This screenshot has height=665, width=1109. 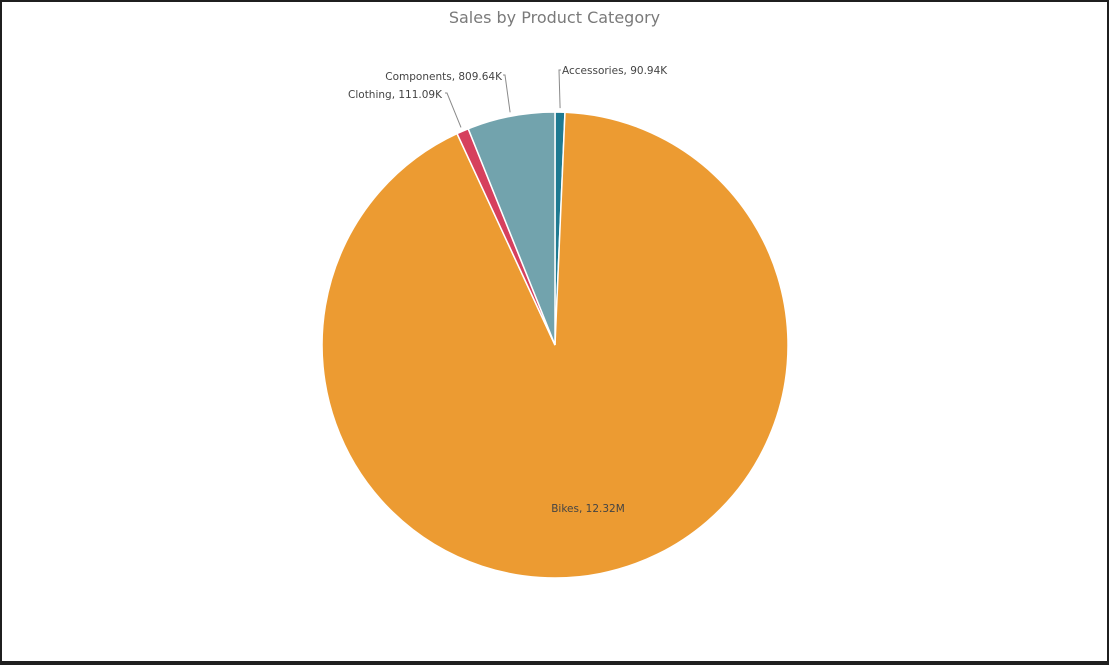 I want to click on pie-slice-components, so click(x=511, y=228).